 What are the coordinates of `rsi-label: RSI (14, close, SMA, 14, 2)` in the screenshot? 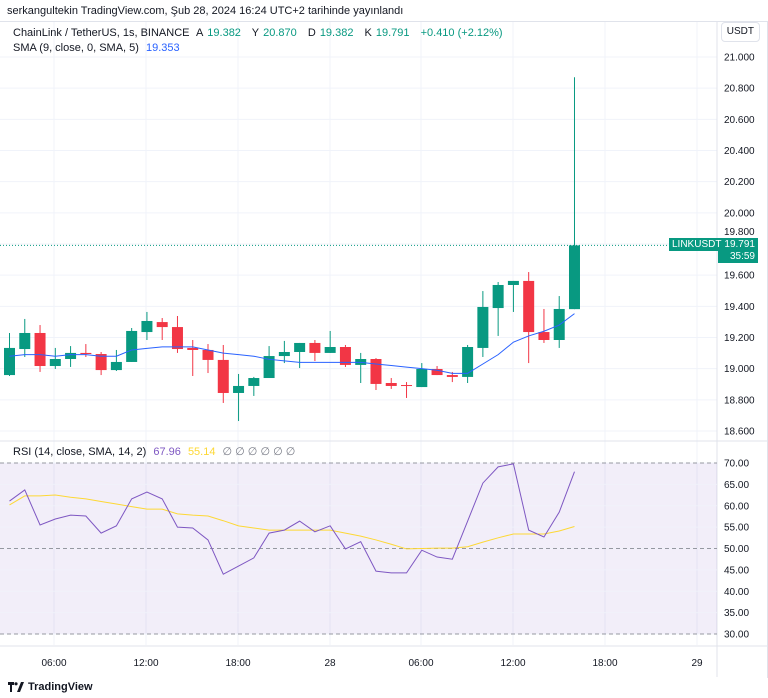 It's located at (80, 452).